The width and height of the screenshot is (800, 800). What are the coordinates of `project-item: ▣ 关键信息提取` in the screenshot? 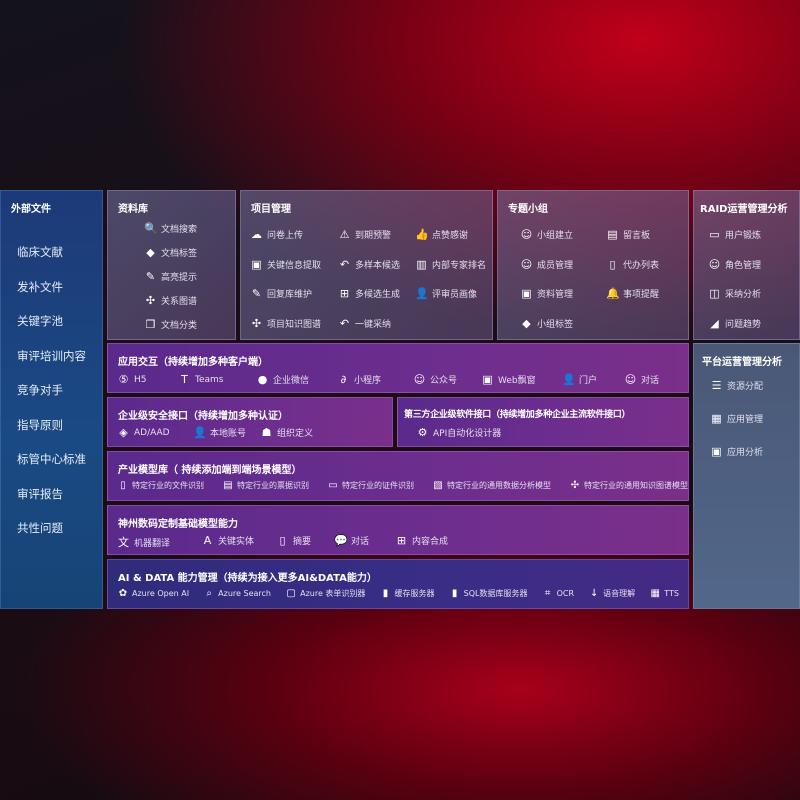 It's located at (285, 264).